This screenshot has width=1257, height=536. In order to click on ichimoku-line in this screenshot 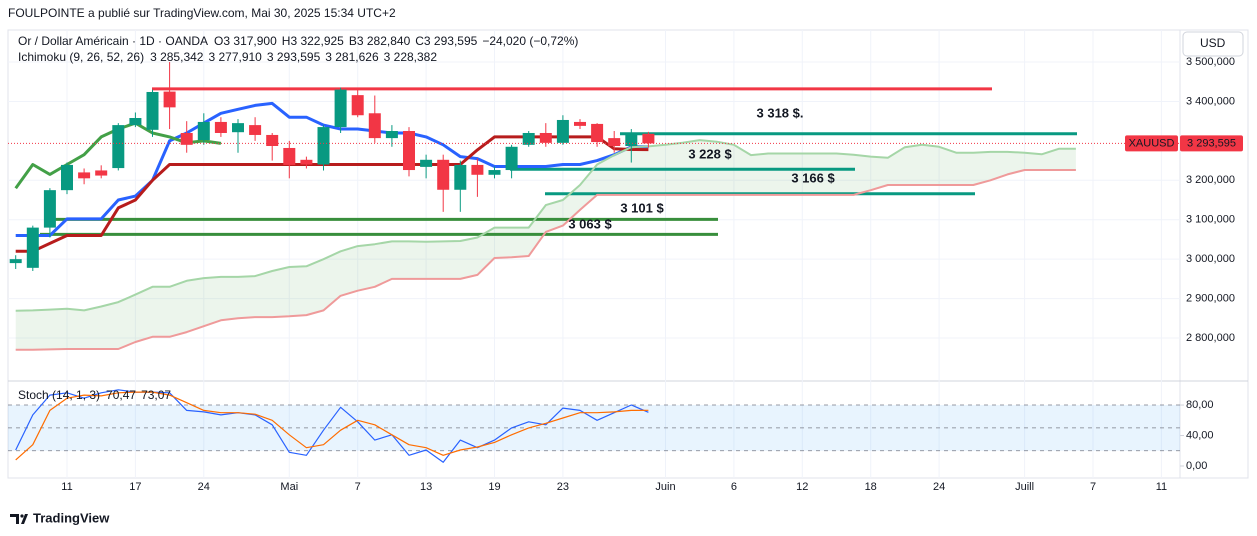, I will do `click(332, 169)`.